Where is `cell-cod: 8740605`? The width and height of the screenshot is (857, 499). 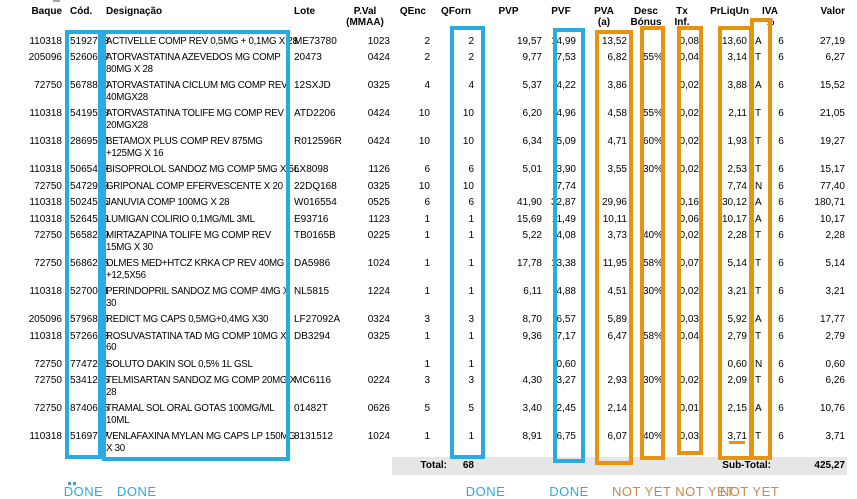 cell-cod: 8740605 is located at coordinates (89, 408).